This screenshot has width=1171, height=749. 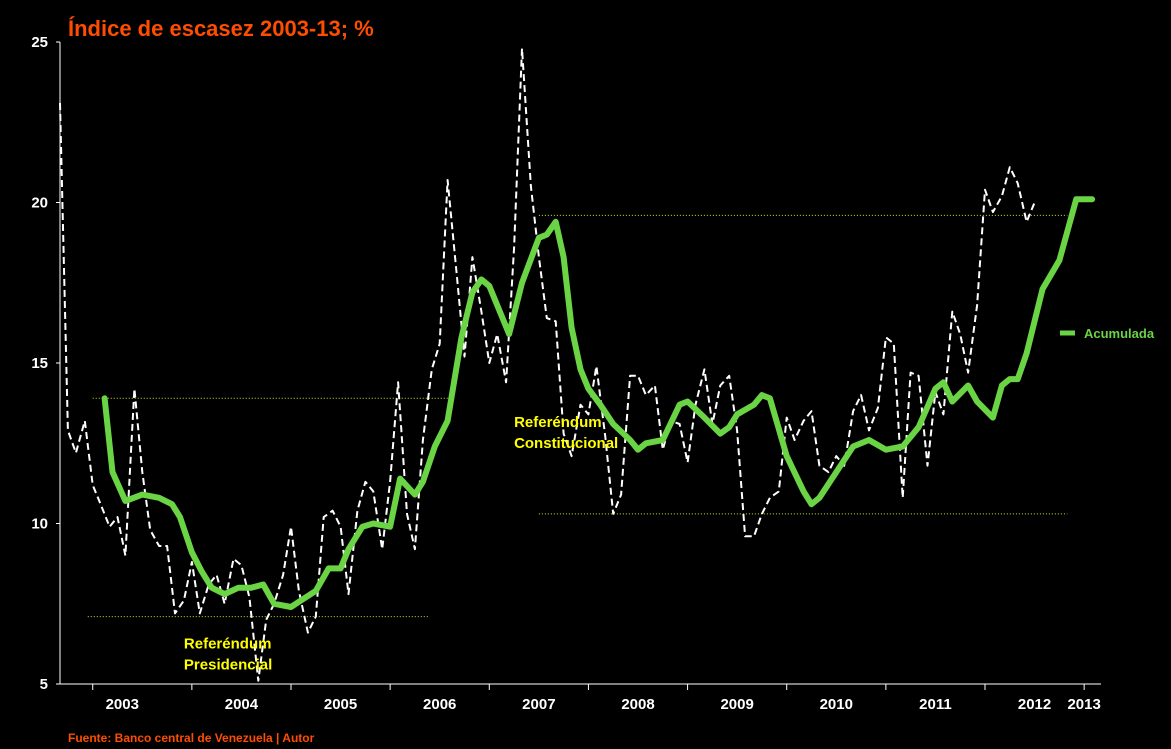 What do you see at coordinates (39, 524) in the screenshot?
I see `y-tick-label: 10` at bounding box center [39, 524].